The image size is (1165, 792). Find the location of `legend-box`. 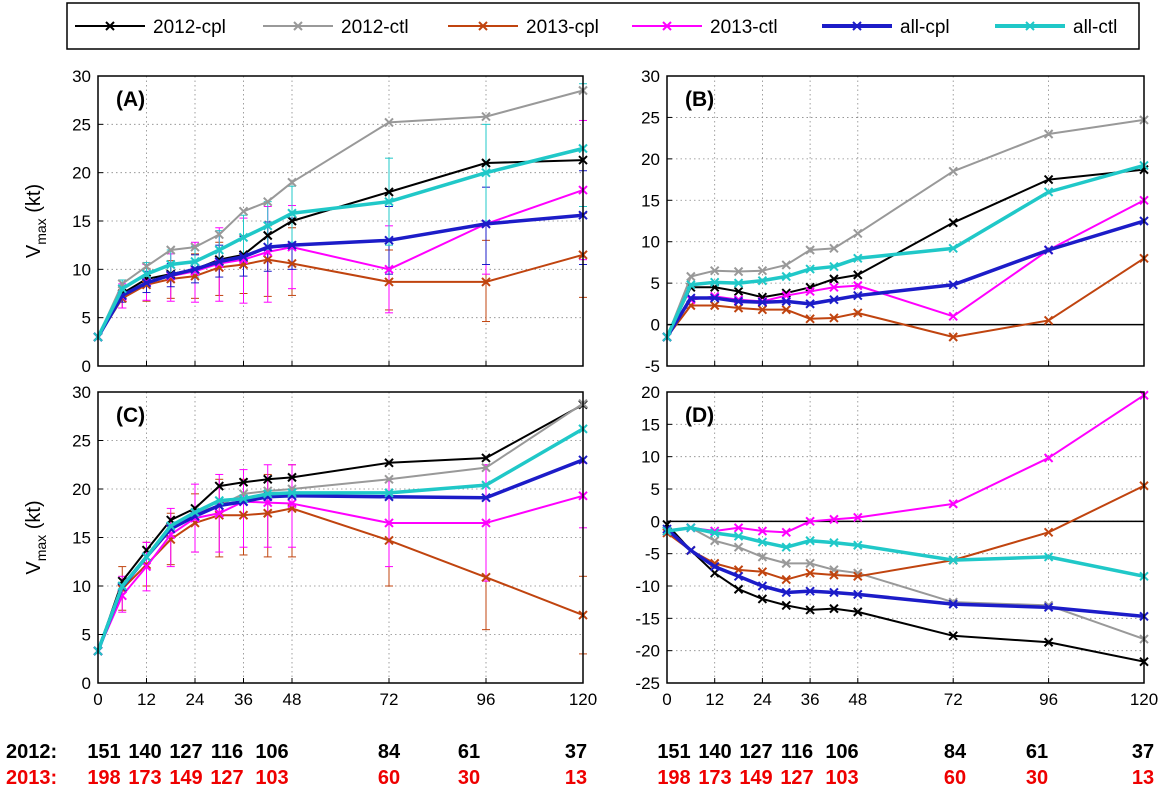

legend-box is located at coordinates (603, 26).